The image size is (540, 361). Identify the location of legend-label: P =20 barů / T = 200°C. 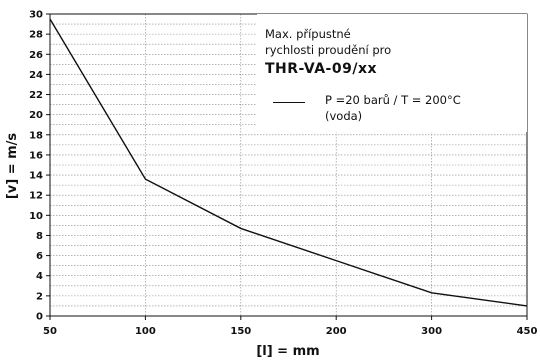
(393, 100).